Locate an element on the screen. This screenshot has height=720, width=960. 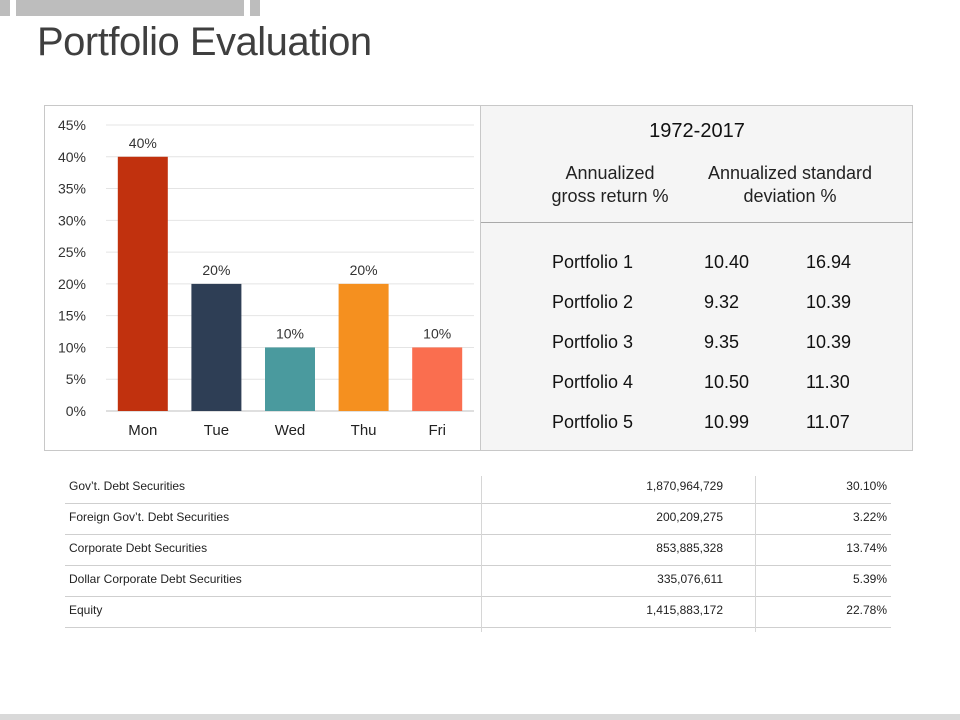
portfolio-name: Portfolio 3 is located at coordinates (593, 342).